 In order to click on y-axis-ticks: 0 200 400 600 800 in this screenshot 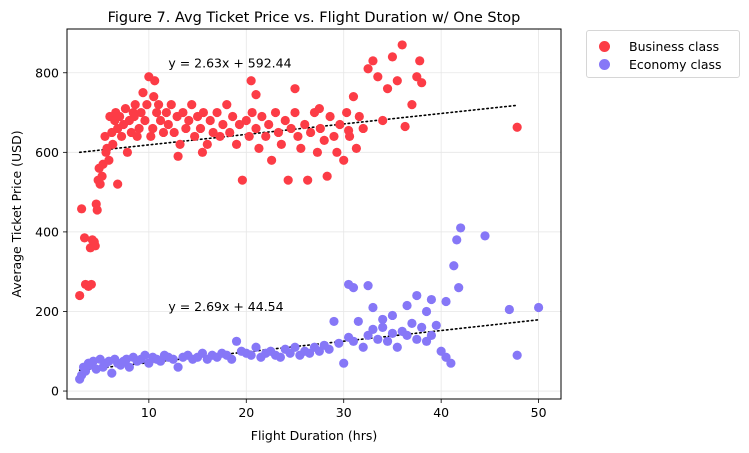, I will do `click(51, 232)`.